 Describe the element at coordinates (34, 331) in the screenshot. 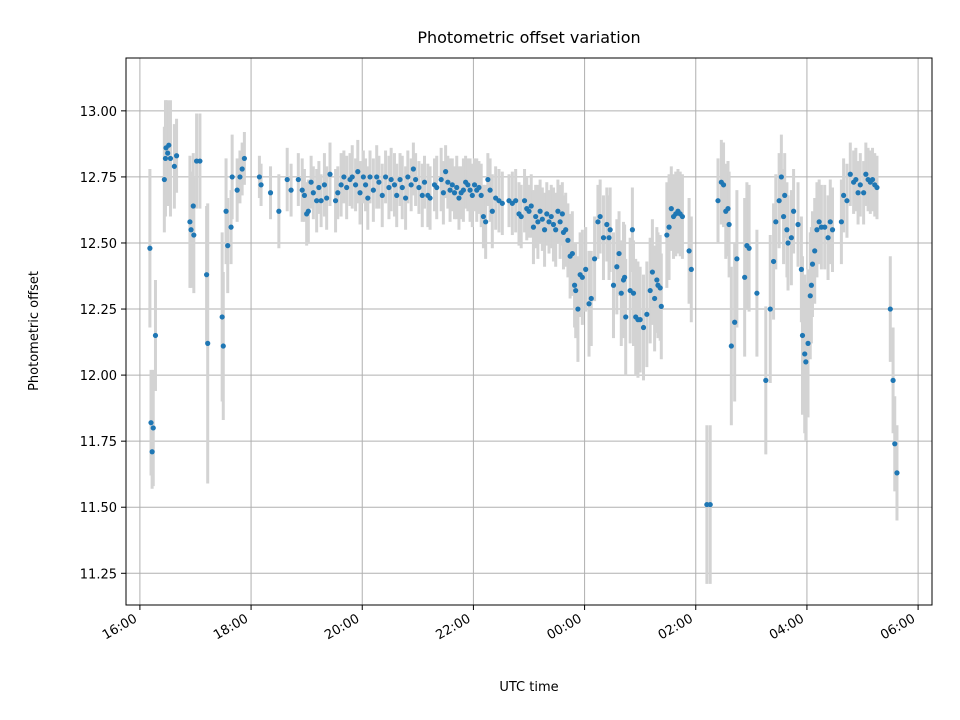

I see `y-axis-label: Photometric offset` at that location.